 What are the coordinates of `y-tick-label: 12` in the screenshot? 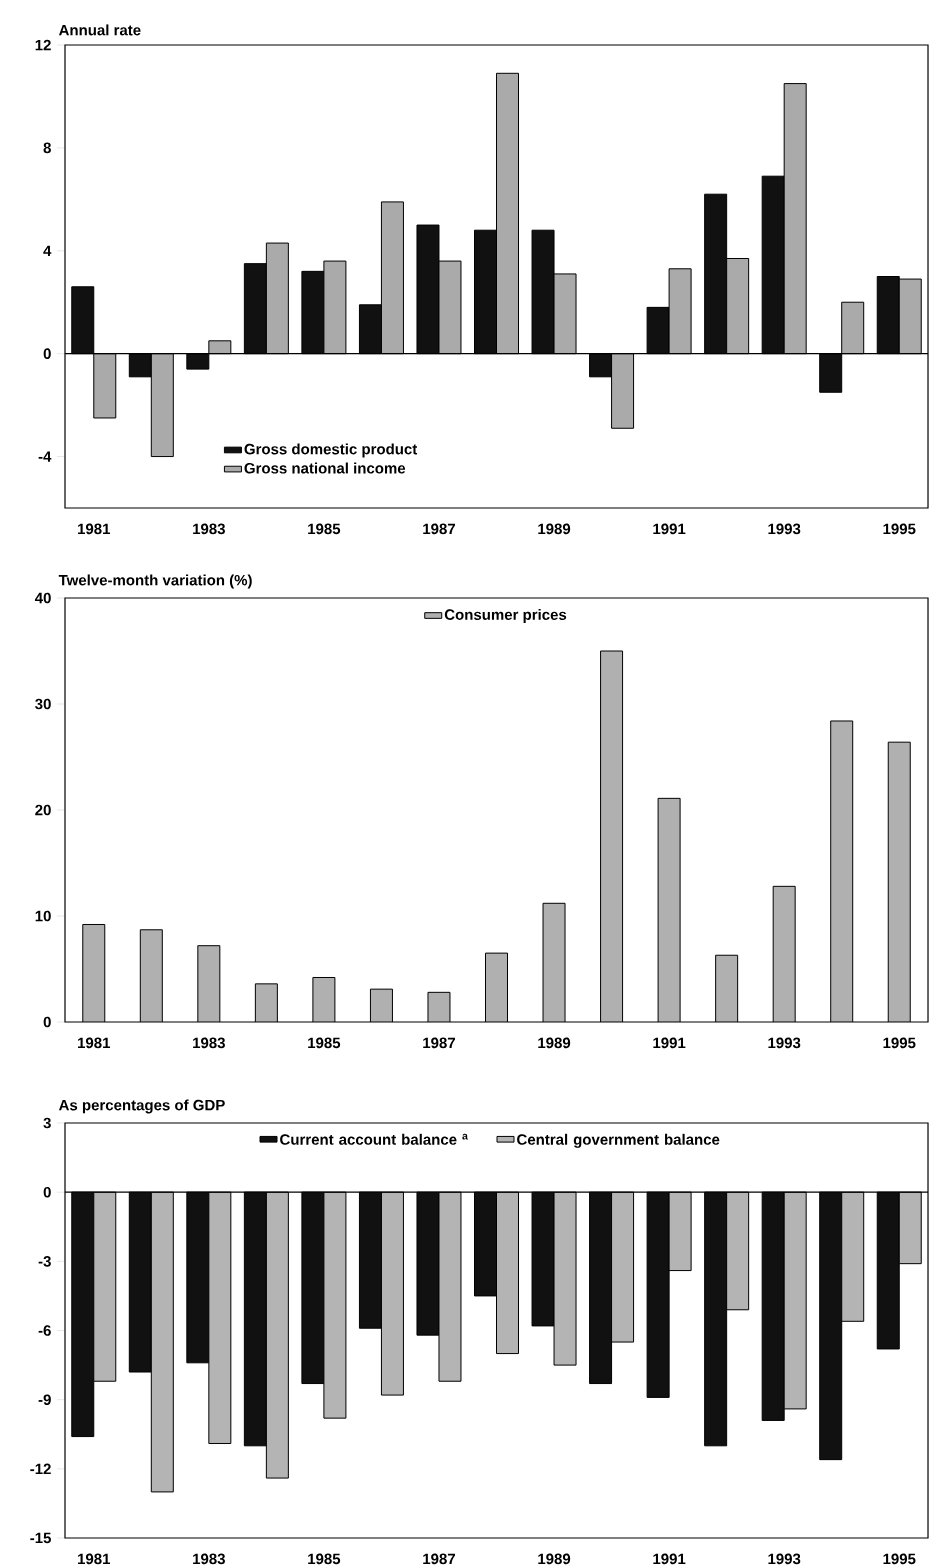 It's located at (43, 45).